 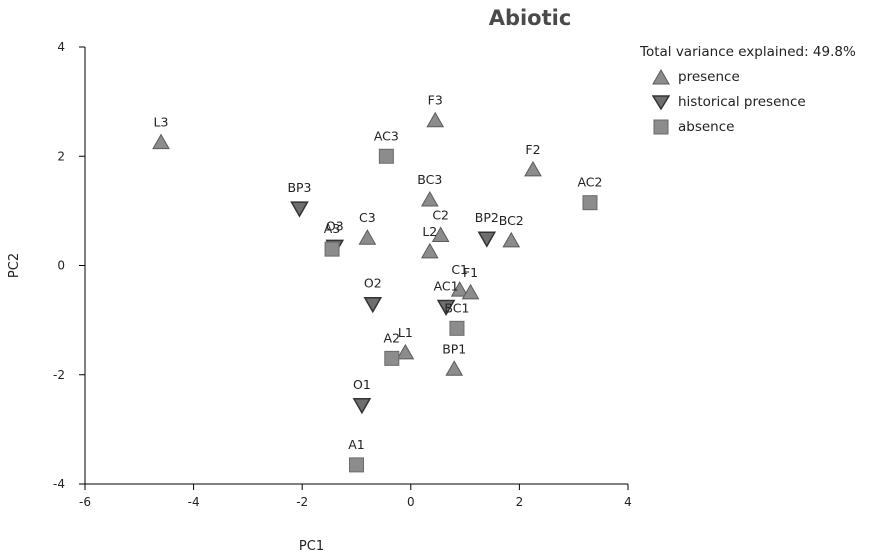 I want to click on point-label: O1, so click(x=362, y=384).